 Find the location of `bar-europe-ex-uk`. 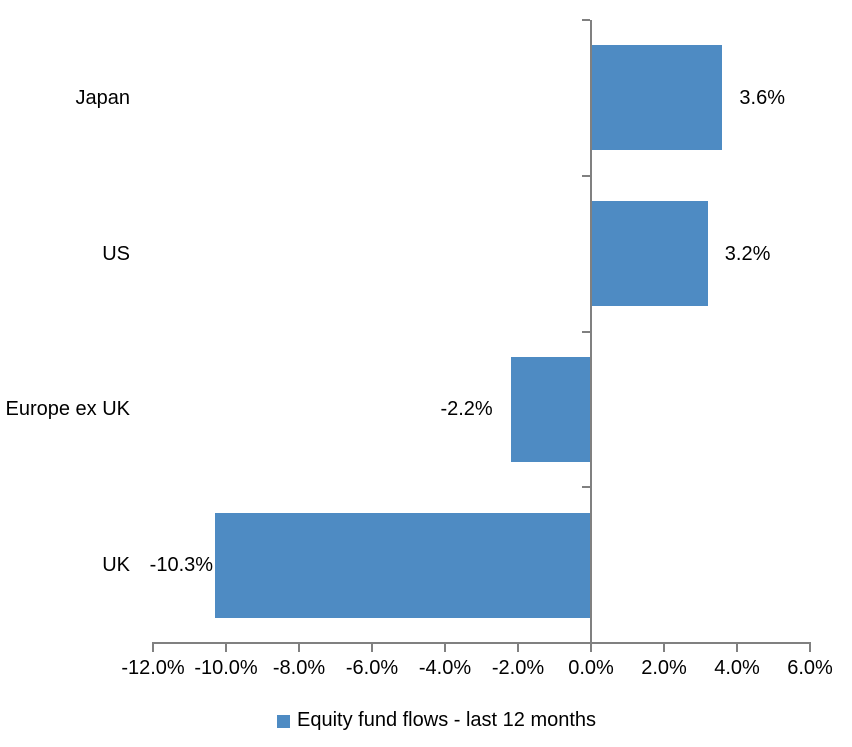

bar-europe-ex-uk is located at coordinates (550, 409).